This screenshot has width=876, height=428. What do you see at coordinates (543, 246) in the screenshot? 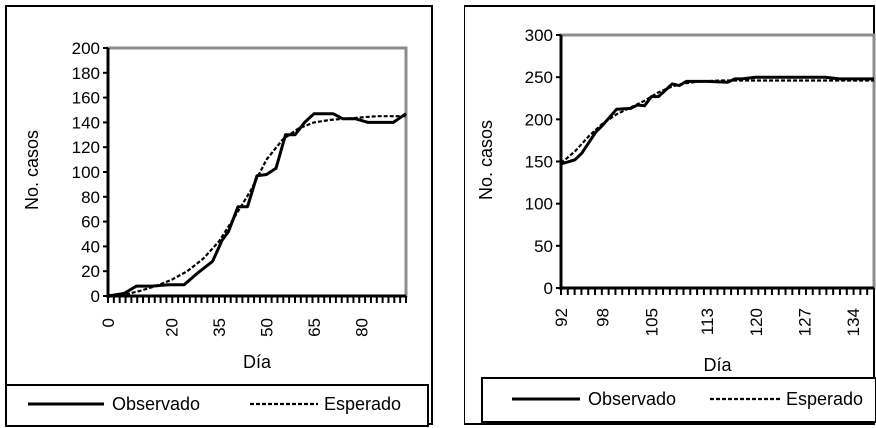
I see `y-tick-label: 50` at bounding box center [543, 246].